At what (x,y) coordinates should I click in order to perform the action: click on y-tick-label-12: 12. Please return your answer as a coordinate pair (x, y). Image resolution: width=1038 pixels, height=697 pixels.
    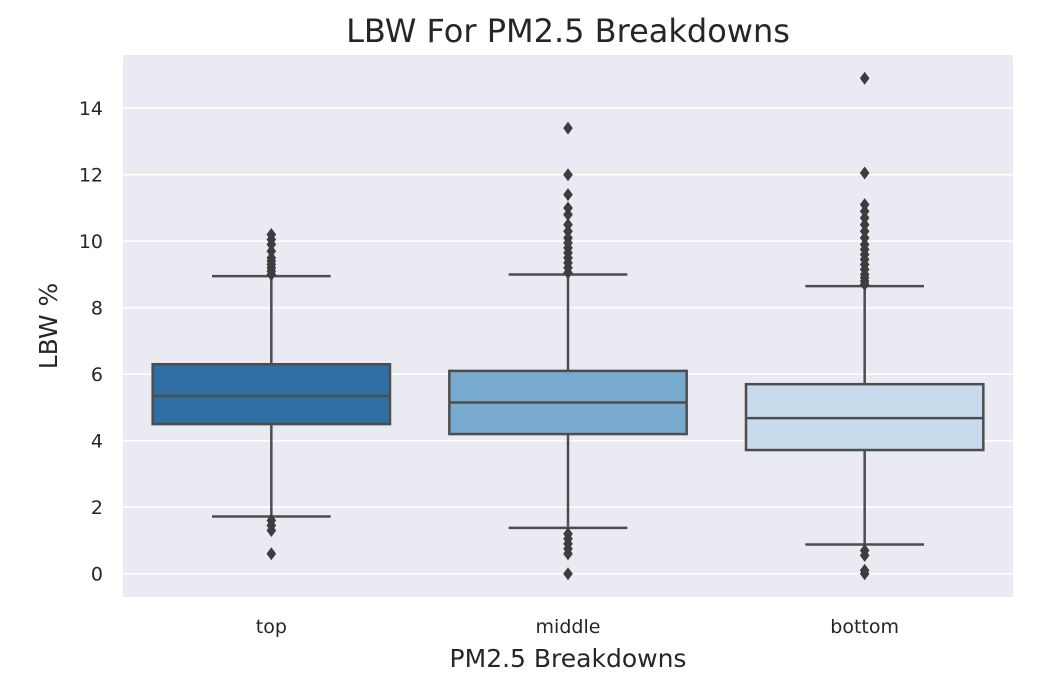
    Looking at the image, I should click on (91, 176).